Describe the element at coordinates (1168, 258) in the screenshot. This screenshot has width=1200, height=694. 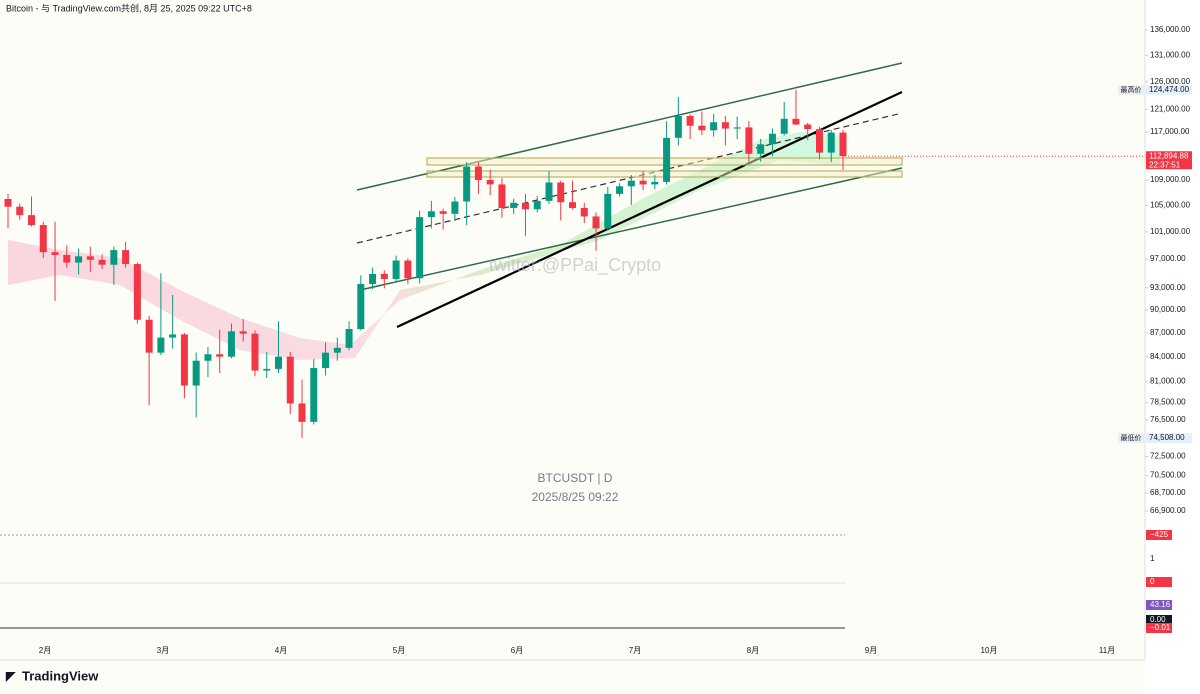
I see `y-tick-label: 97,000.00` at that location.